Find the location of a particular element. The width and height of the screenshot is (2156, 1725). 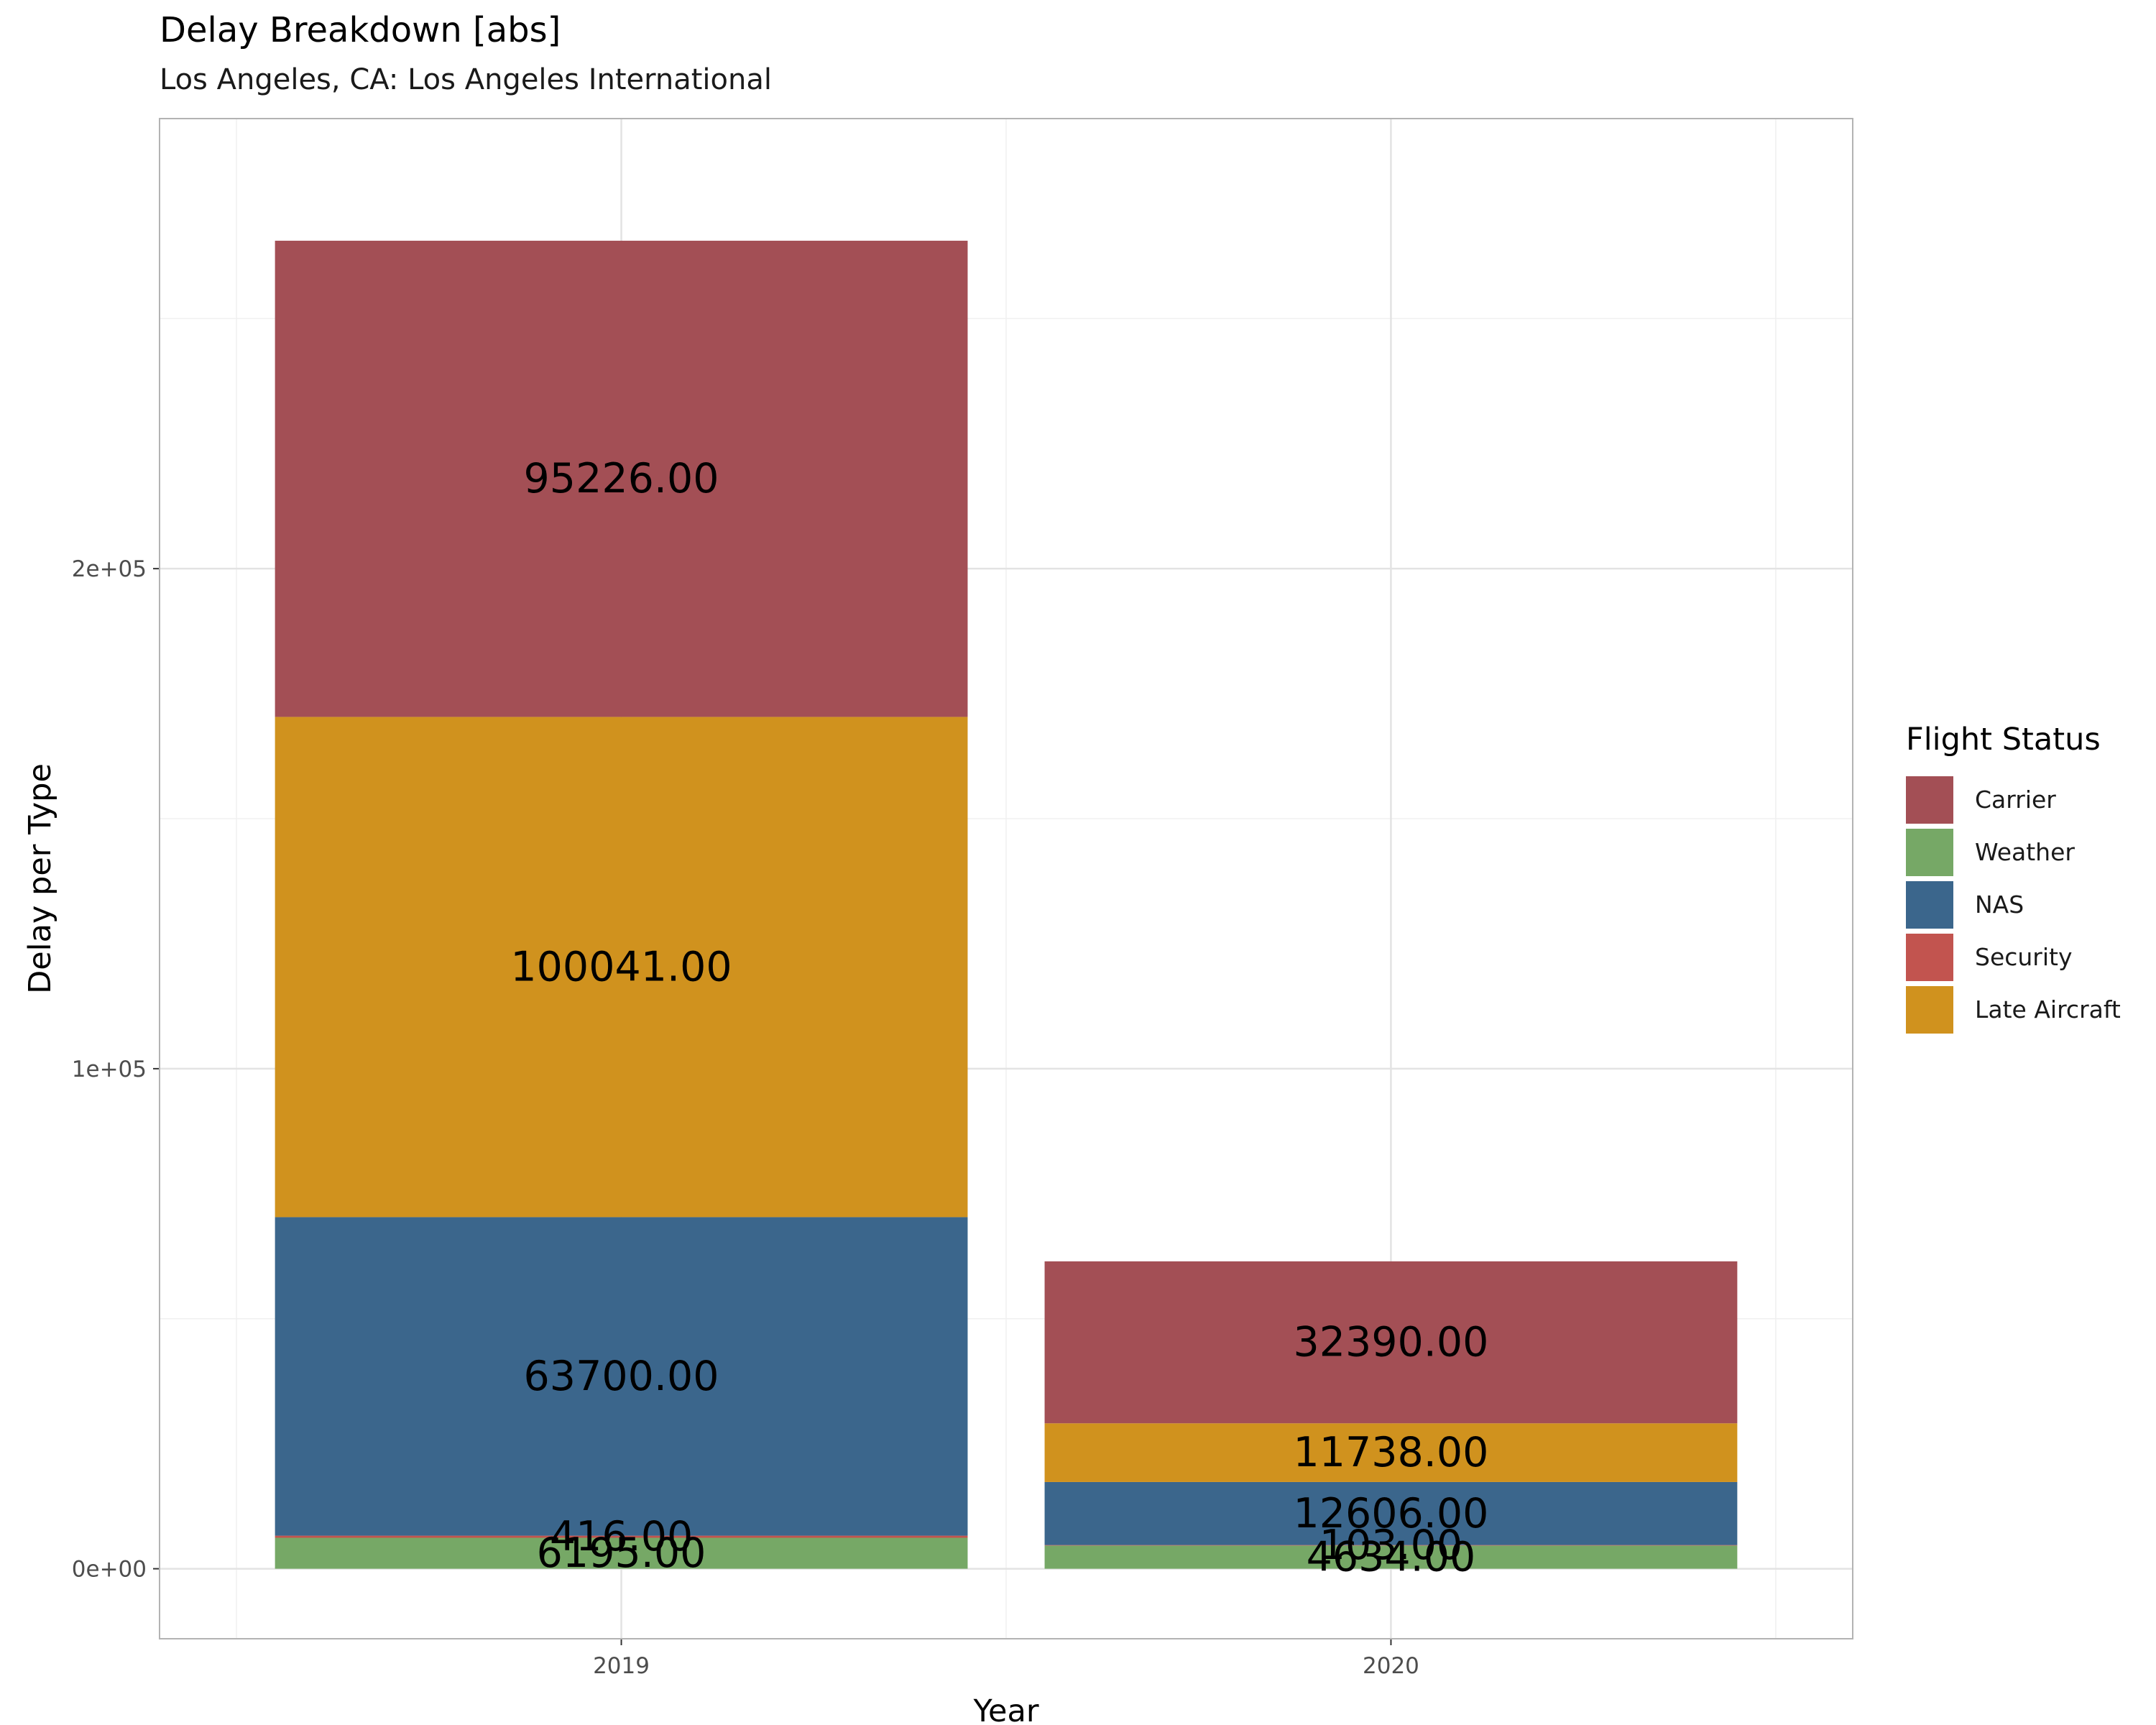

y-axis-label: Delay per Type is located at coordinates (40, 878).